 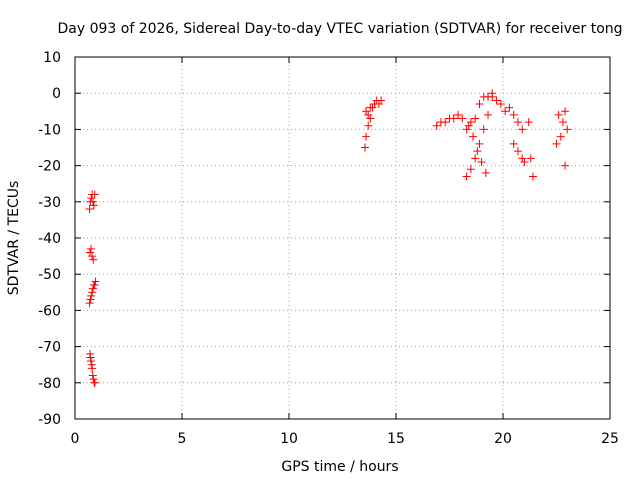 What do you see at coordinates (49, 130) in the screenshot?
I see `y-tick-label: -10` at bounding box center [49, 130].